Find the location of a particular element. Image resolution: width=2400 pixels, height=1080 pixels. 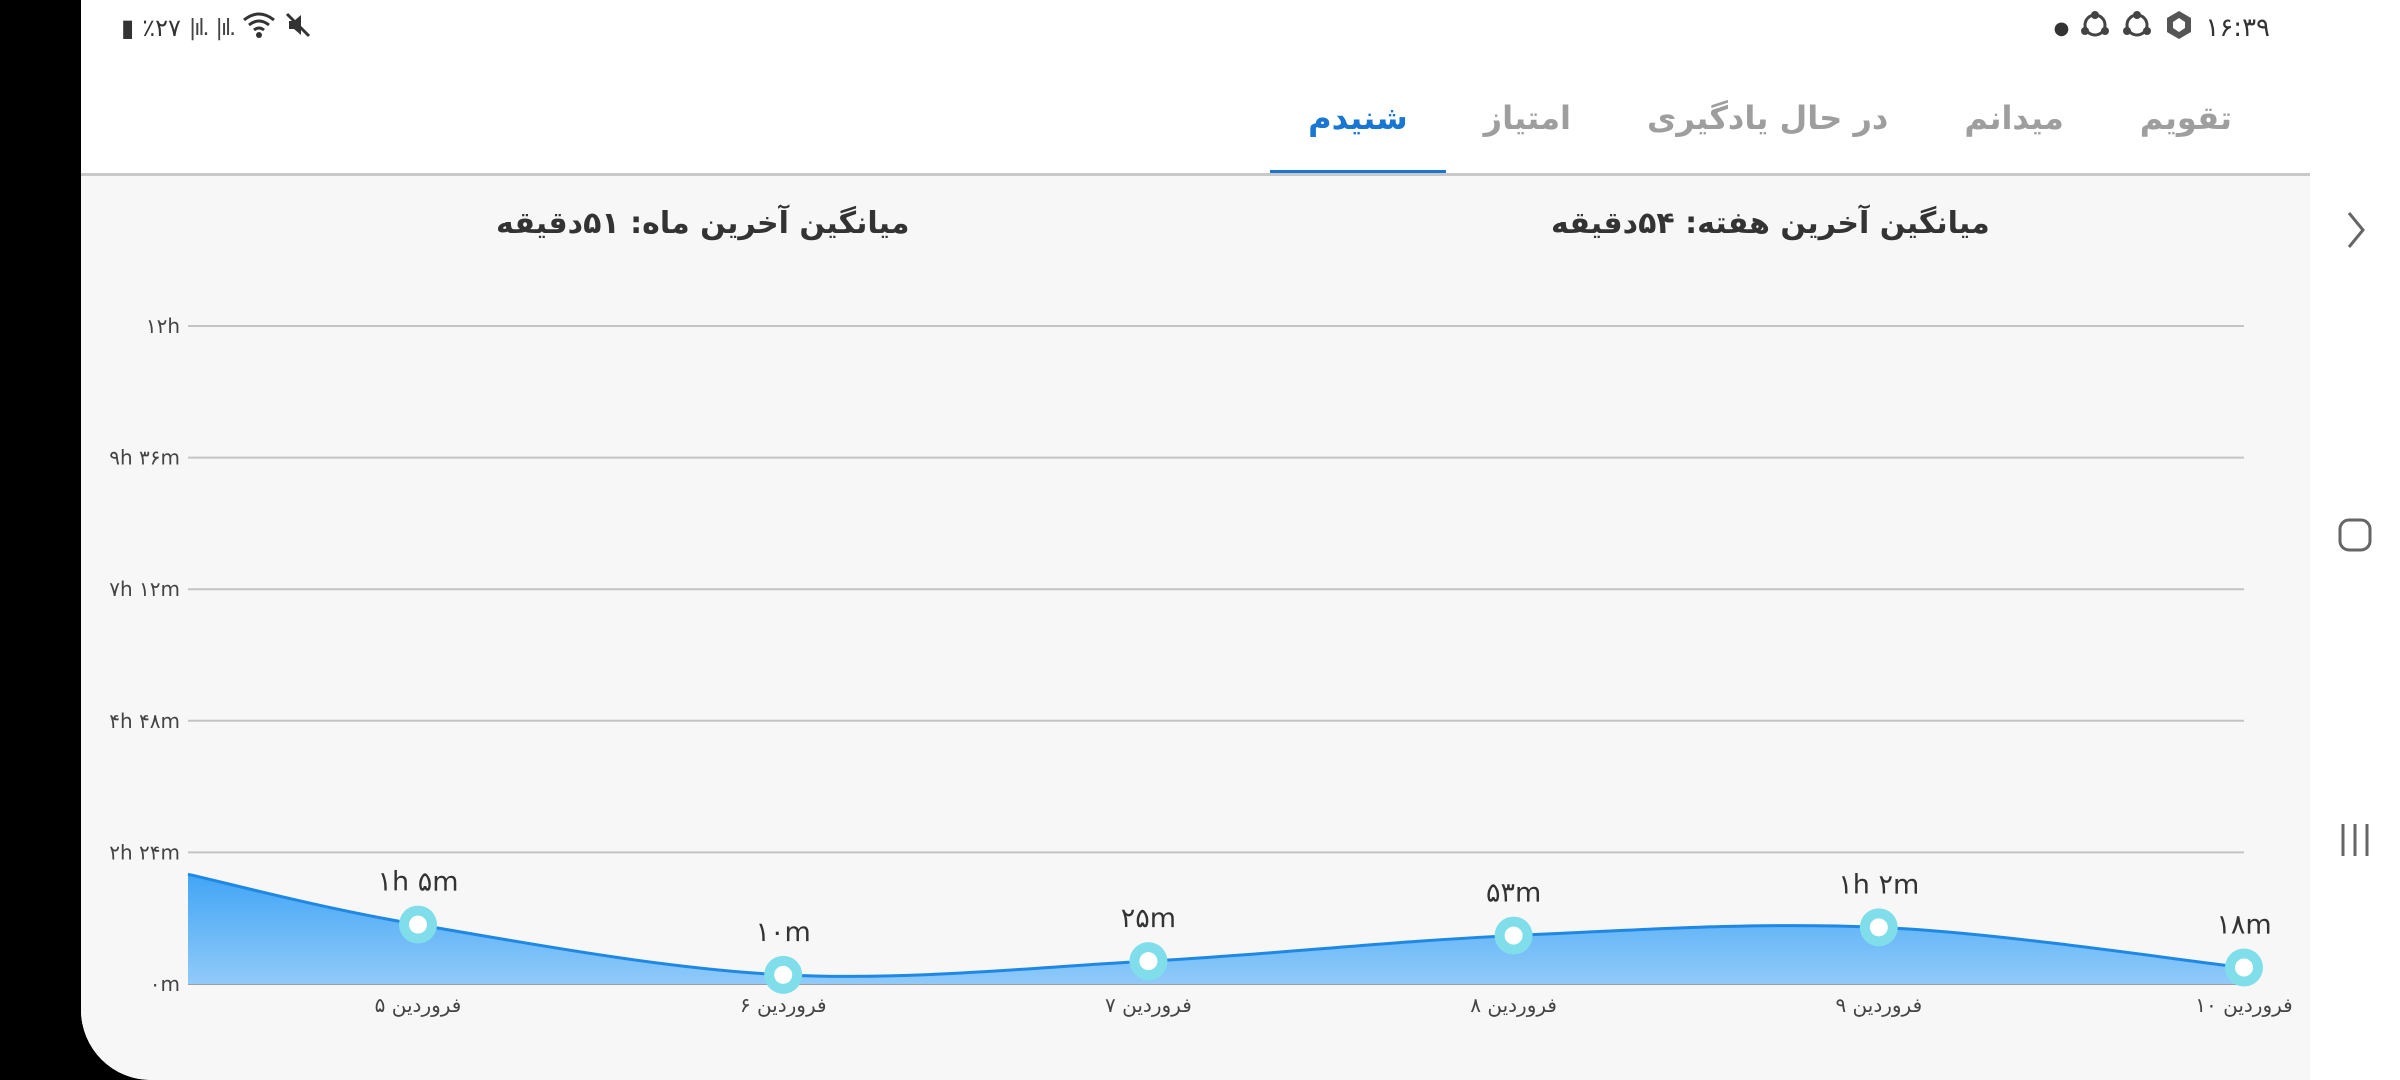

week-average: میانگین آخرین هفته: ۵۴دقیقه is located at coordinates (1770, 223).